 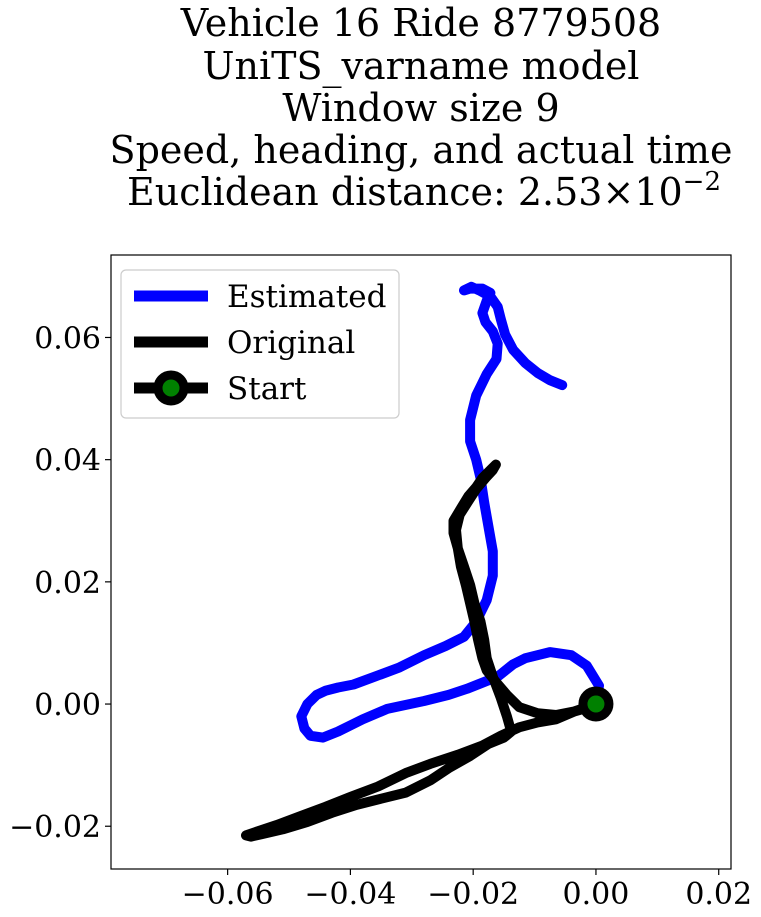 I want to click on title-line-4: Speed, heading, and actual time, so click(x=421, y=150).